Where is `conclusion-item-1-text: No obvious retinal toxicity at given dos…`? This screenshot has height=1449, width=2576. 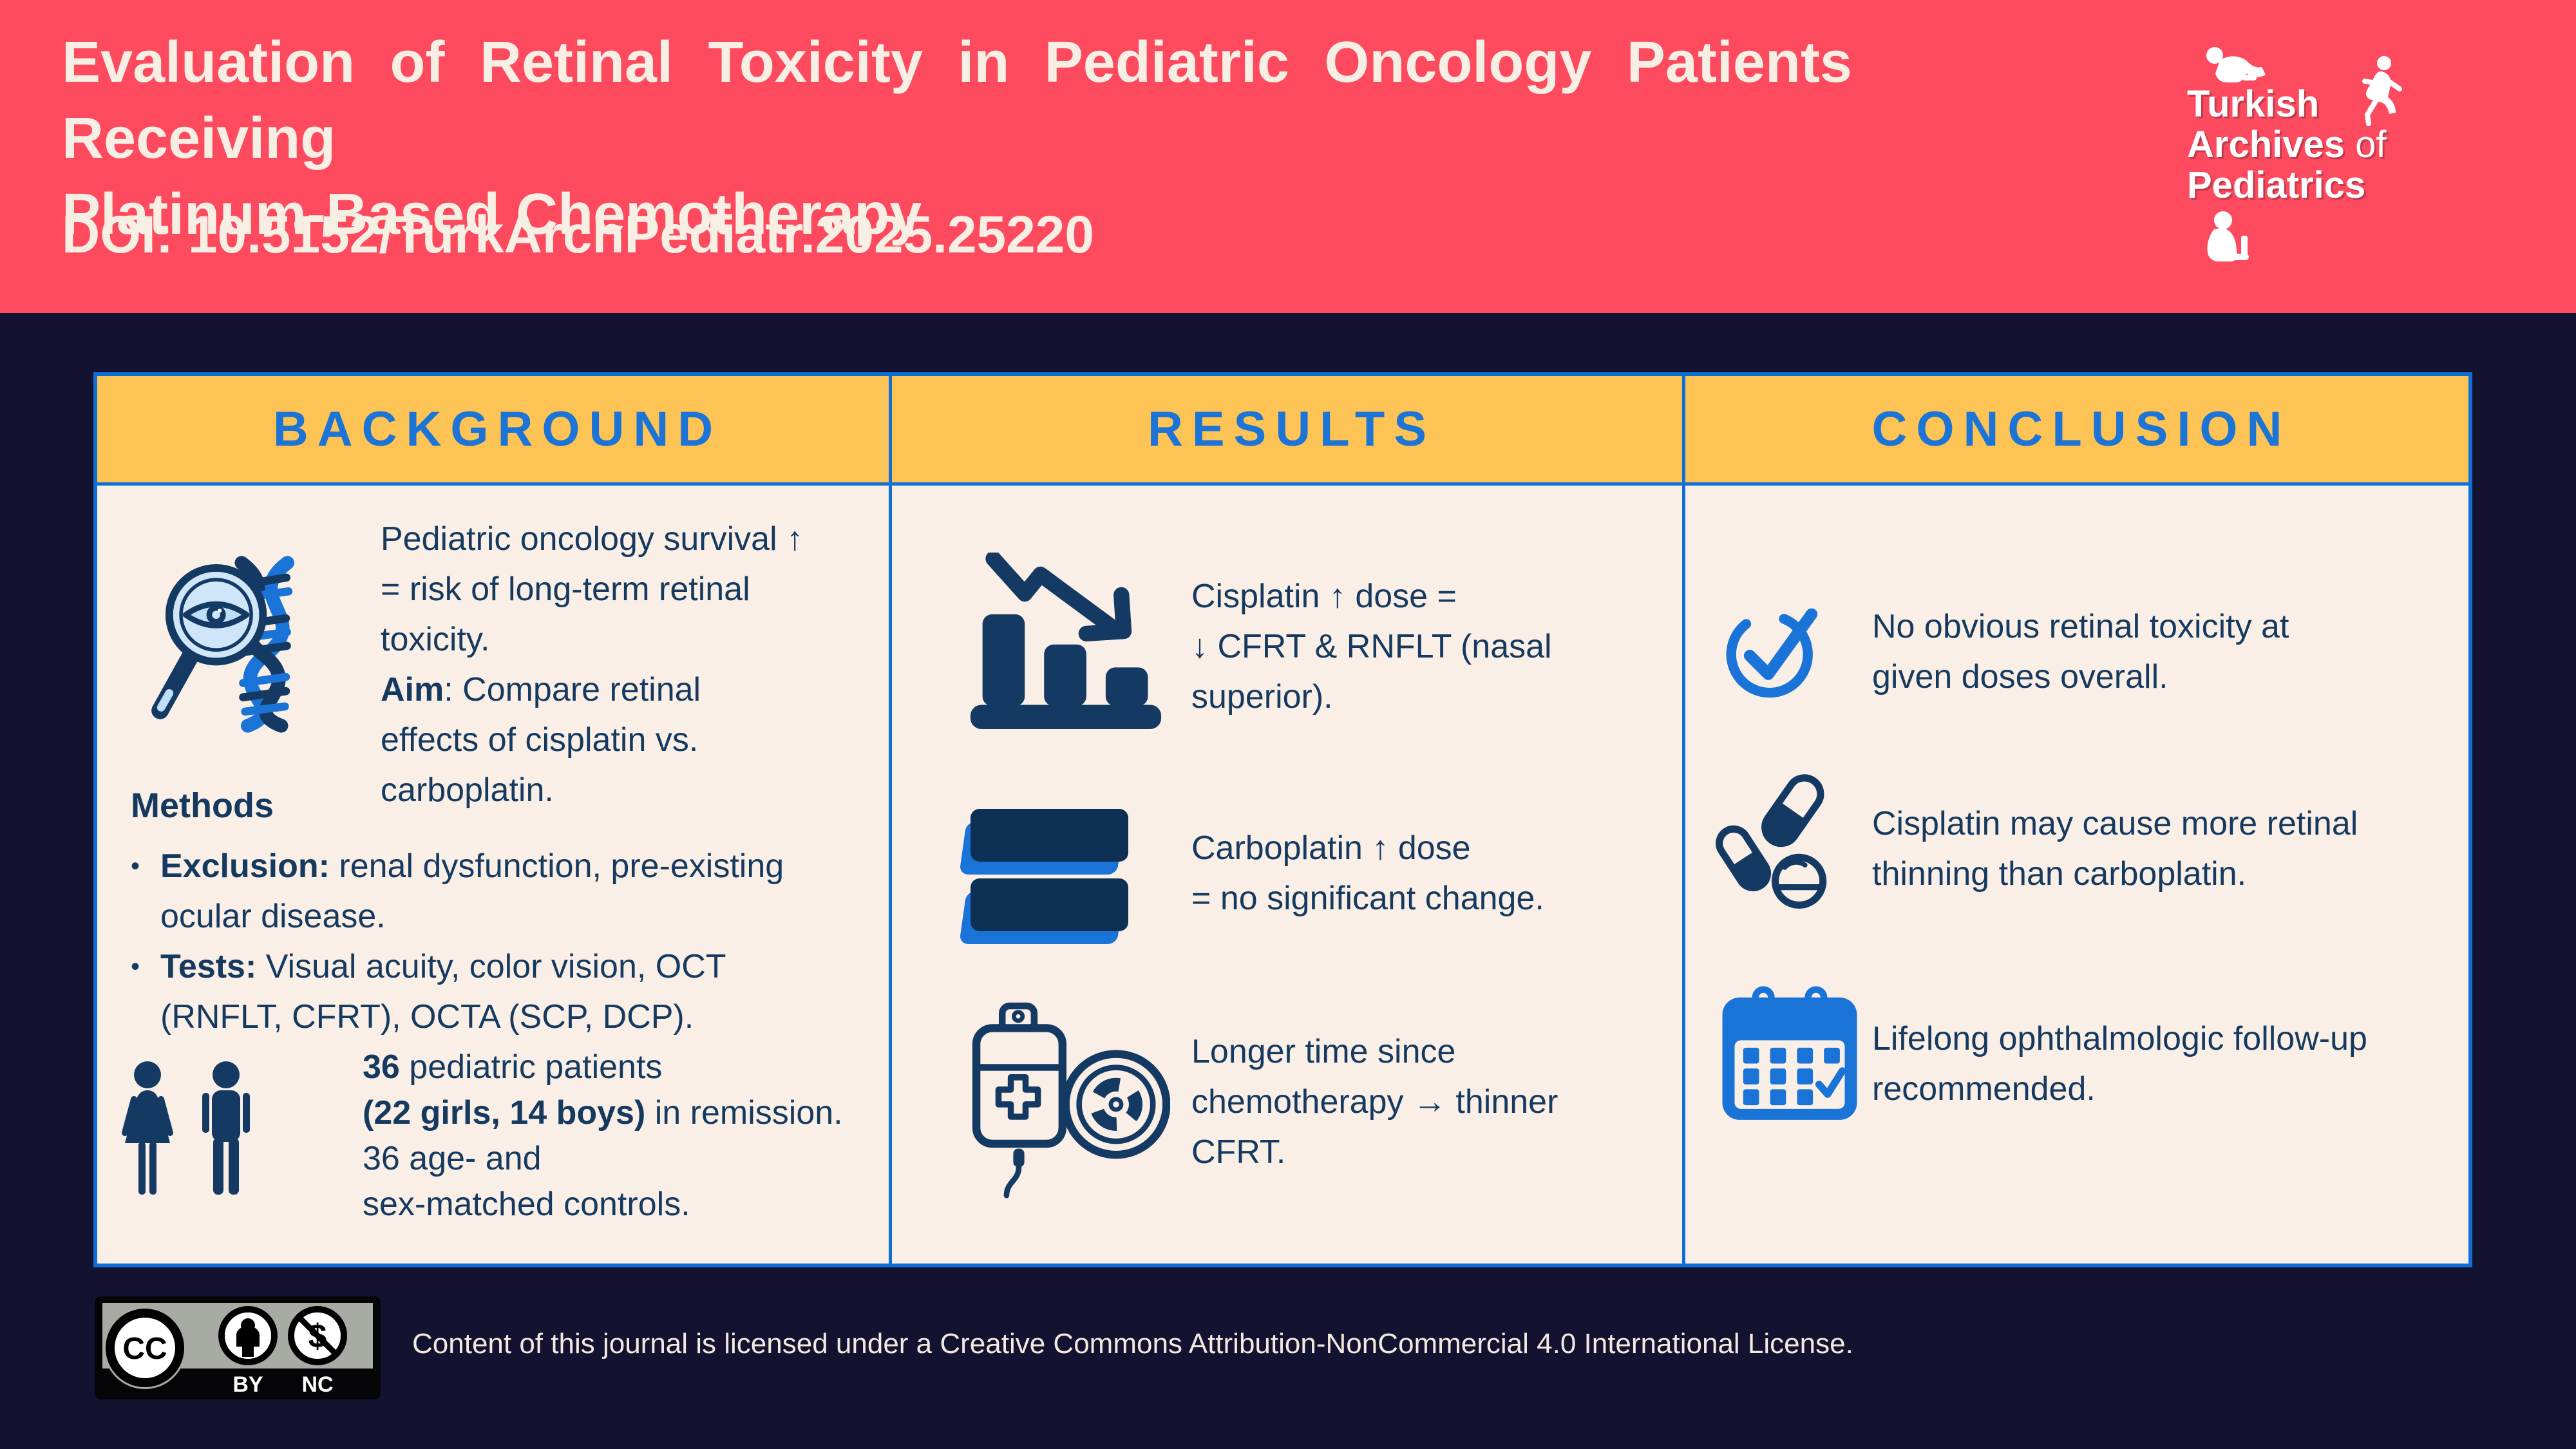
conclusion-item-1-text: No obvious retinal toxicity at given dos… is located at coordinates (2080, 652).